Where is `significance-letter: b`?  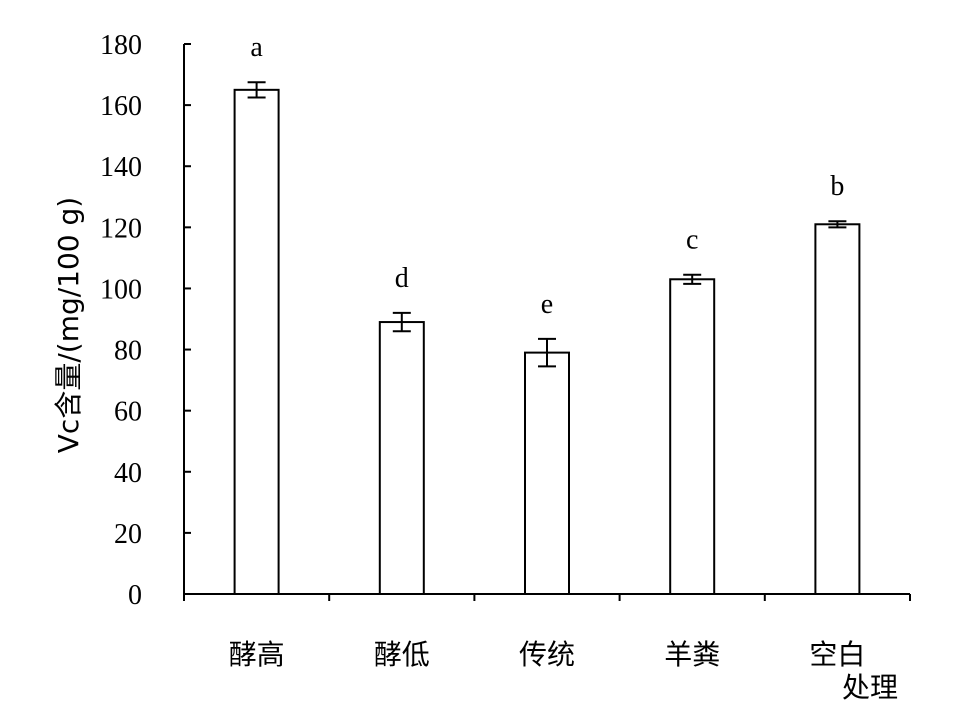
significance-letter: b is located at coordinates (837, 186).